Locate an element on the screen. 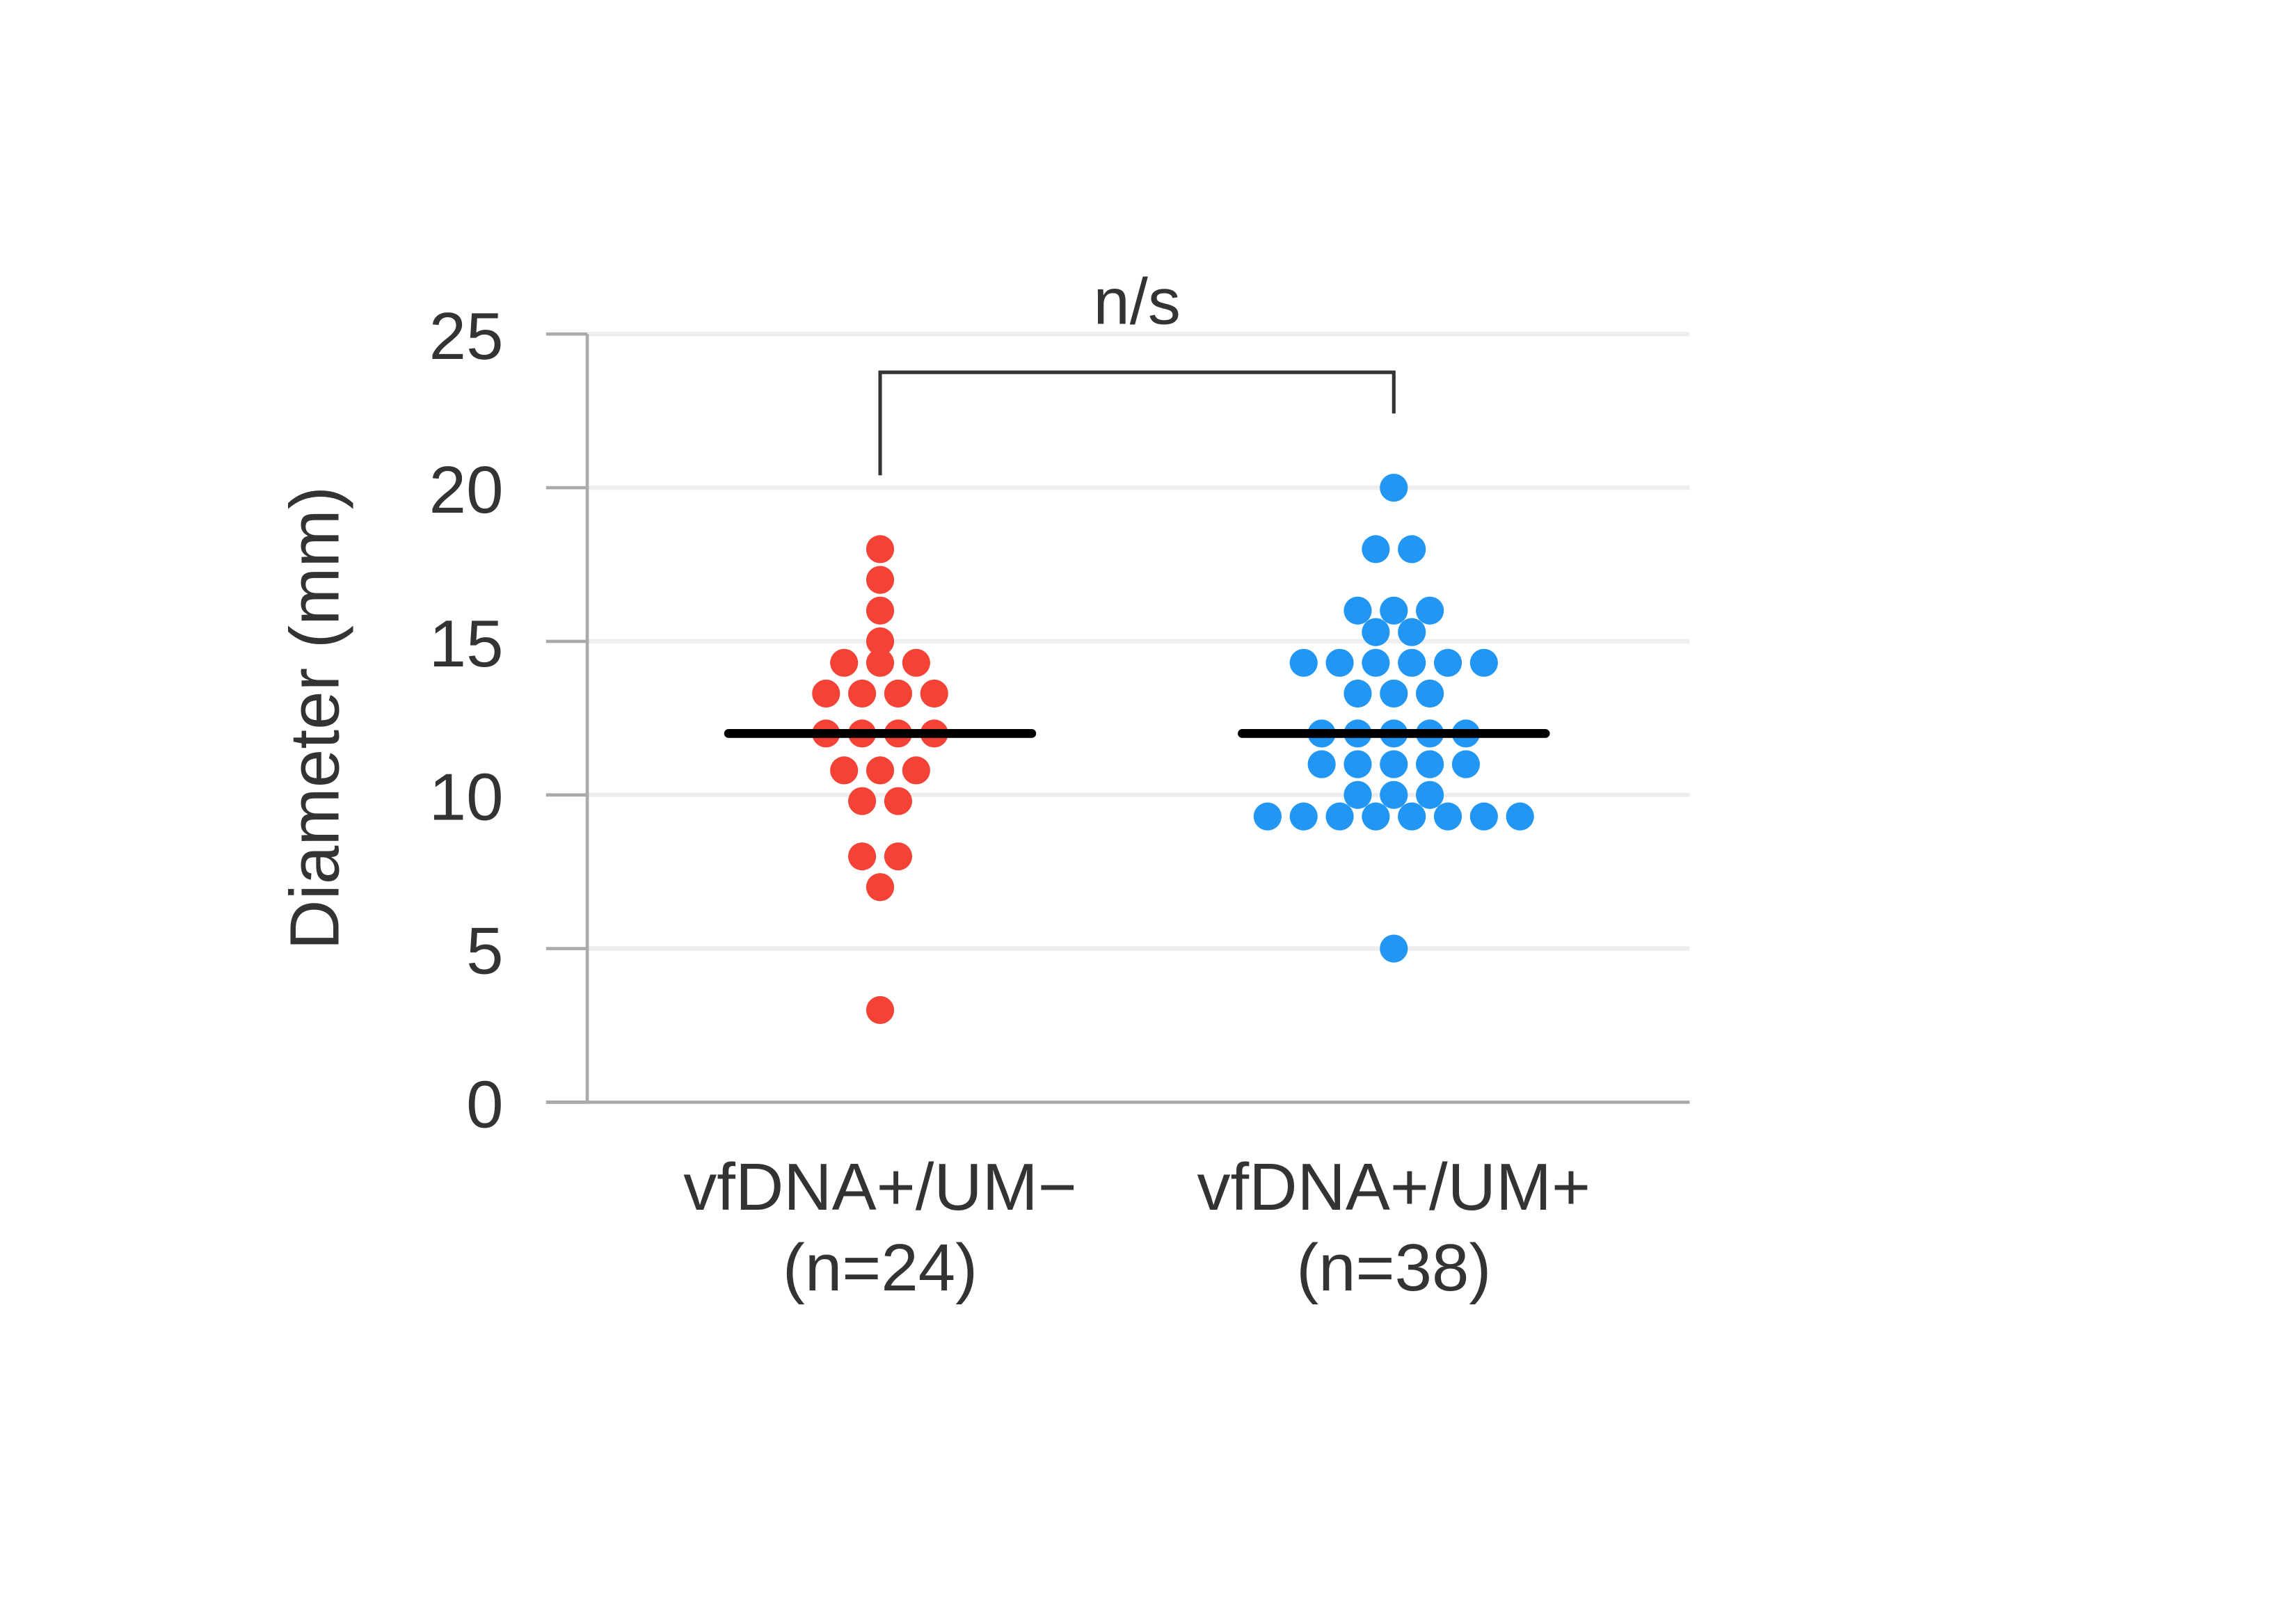 This screenshot has height=1600, width=2296. y-tick-label: 20 is located at coordinates (467, 490).